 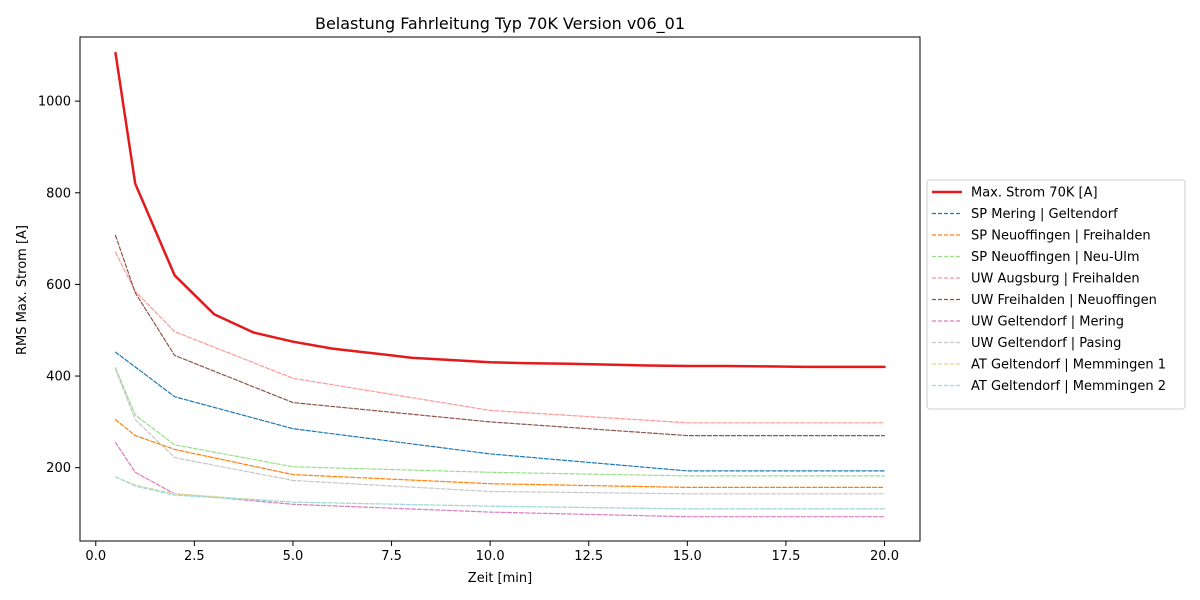 I want to click on legend-label-7: UW Geltendorf | Pasing, so click(x=1046, y=343).